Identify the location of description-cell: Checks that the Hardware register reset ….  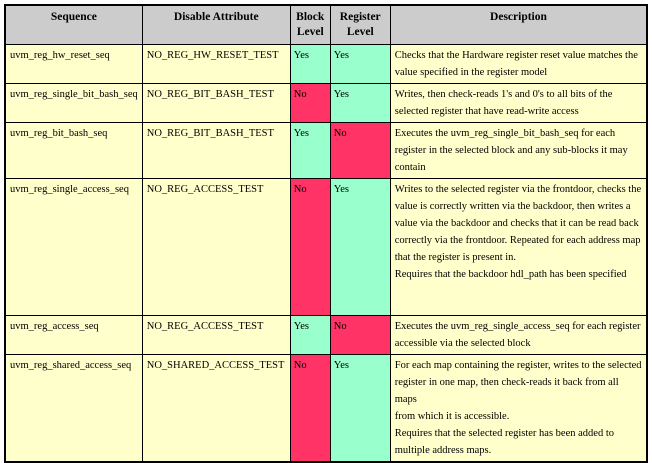
(518, 63).